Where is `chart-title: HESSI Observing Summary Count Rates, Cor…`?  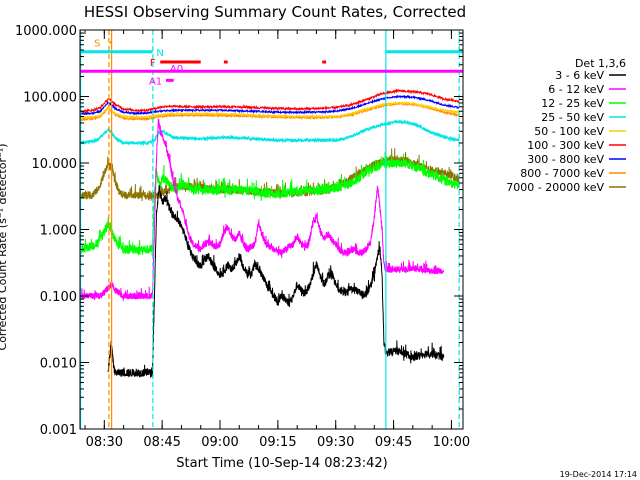 chart-title: HESSI Observing Summary Count Rates, Cor… is located at coordinates (275, 12).